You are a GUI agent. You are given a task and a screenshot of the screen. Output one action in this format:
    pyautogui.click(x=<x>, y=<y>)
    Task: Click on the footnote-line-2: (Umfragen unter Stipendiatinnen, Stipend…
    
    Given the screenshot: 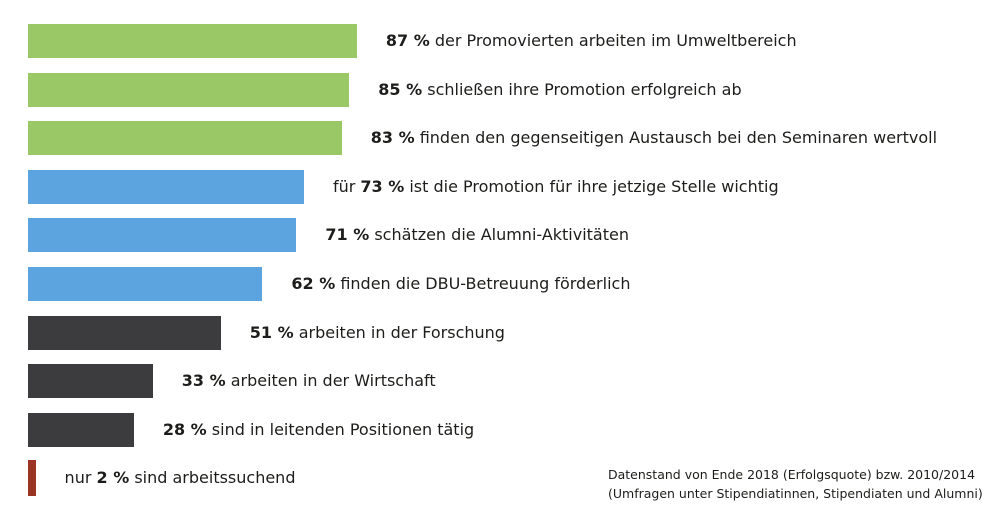 What is the action you would take?
    pyautogui.click(x=795, y=493)
    